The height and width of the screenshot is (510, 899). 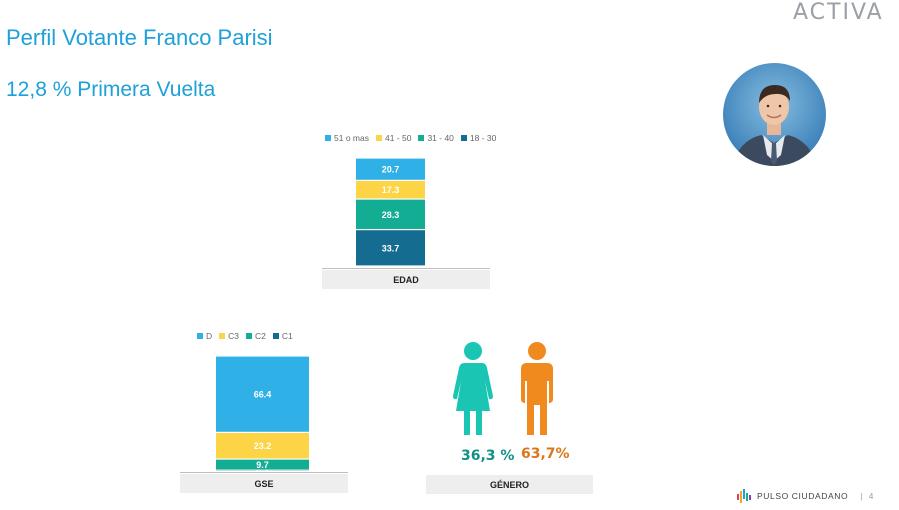 I want to click on gse-legend-label: C2, so click(x=260, y=336).